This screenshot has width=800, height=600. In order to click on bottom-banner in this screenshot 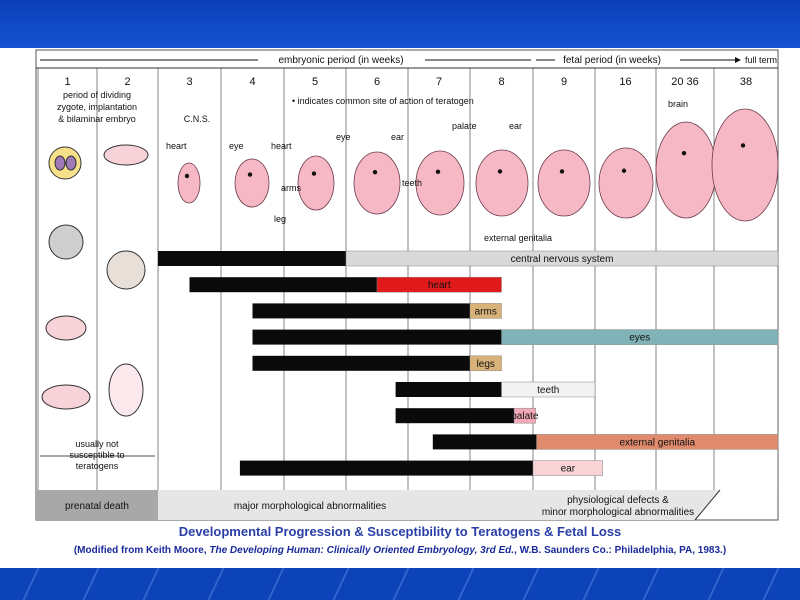, I will do `click(400, 584)`.